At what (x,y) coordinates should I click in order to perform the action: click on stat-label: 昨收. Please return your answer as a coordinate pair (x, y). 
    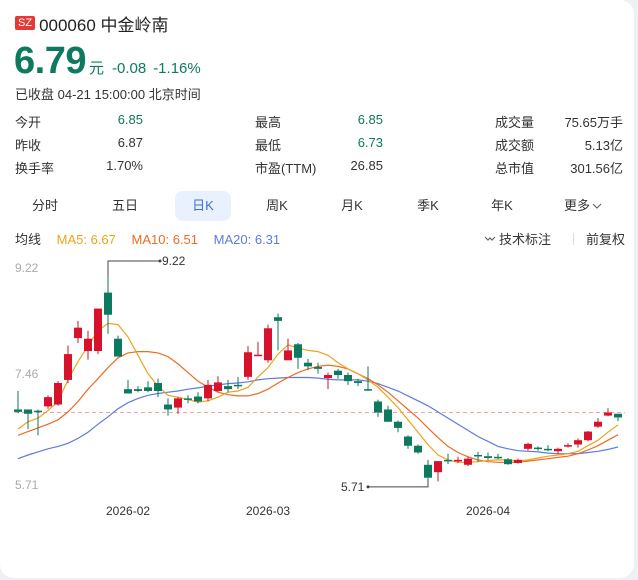
    Looking at the image, I should click on (28, 145).